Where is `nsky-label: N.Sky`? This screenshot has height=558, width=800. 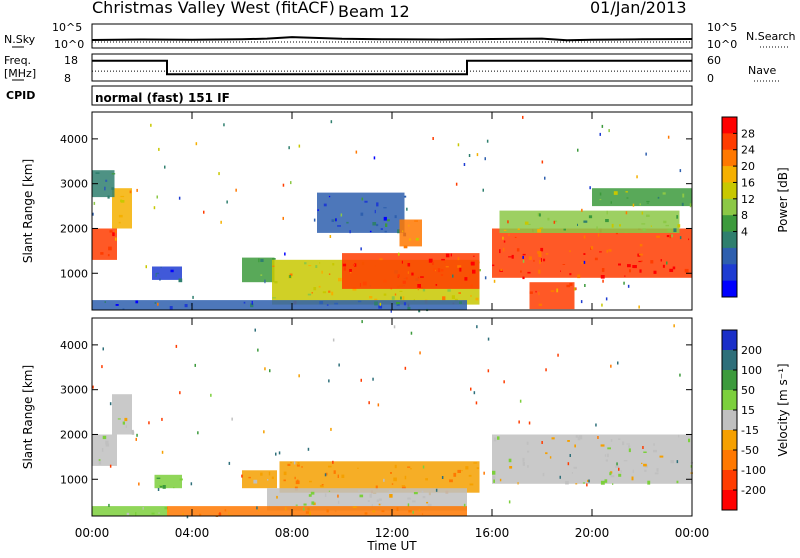
nsky-label: N.Sky is located at coordinates (20, 39).